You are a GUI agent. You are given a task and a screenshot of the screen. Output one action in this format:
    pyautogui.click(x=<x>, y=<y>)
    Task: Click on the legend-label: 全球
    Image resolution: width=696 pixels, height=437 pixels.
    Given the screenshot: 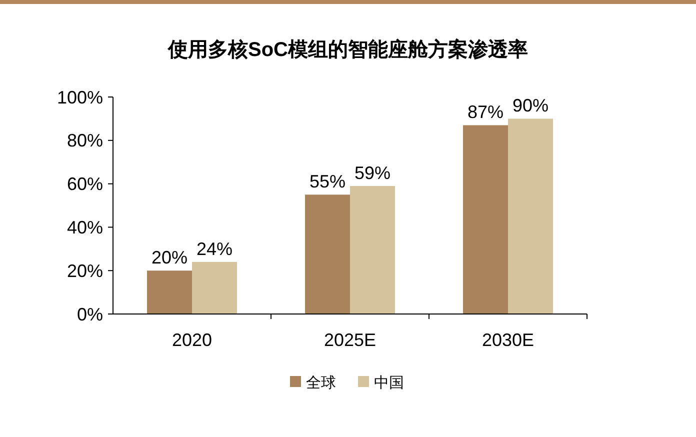 What is the action you would take?
    pyautogui.click(x=321, y=383)
    